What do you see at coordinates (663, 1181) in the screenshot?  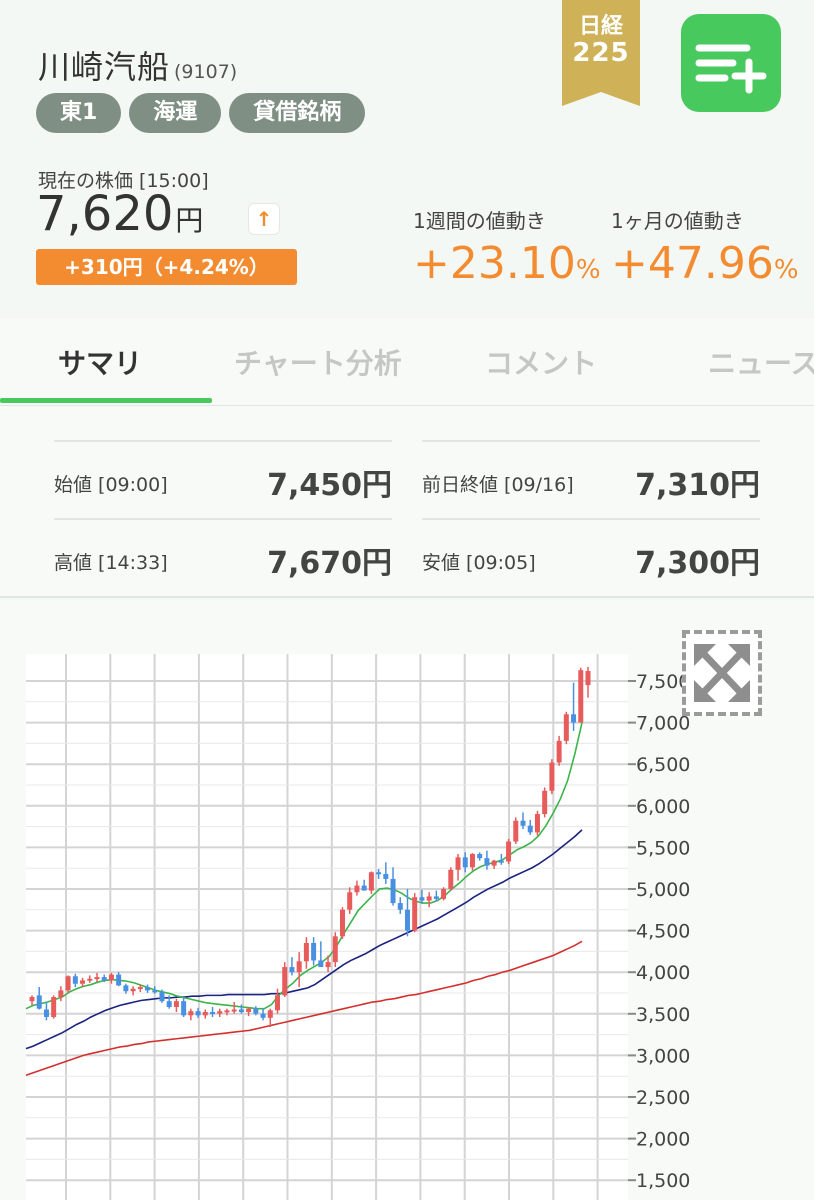 I see `y-tick-label: 1,500` at bounding box center [663, 1181].